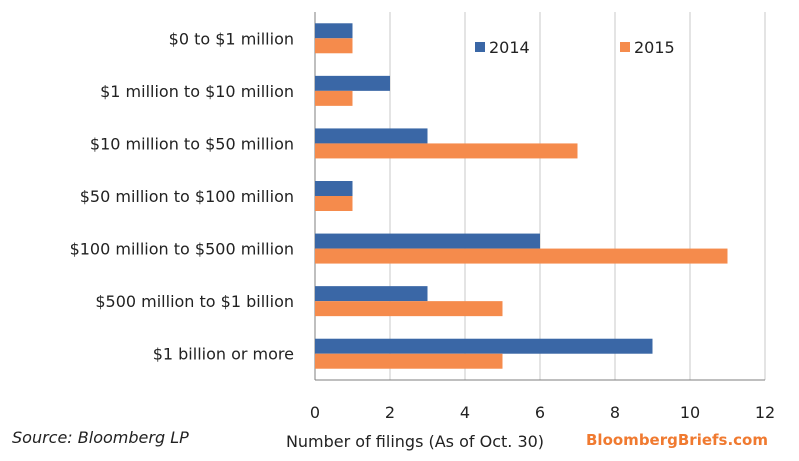 This screenshot has height=461, width=799. I want to click on category-label: $0 to $1 million, so click(231, 38).